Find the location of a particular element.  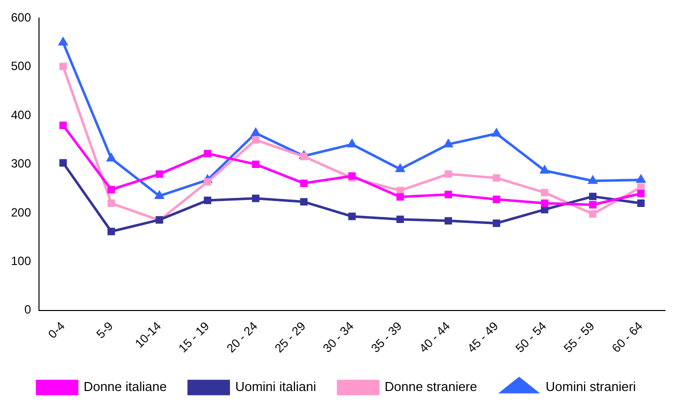

x-tick-label: 45 - 49 is located at coordinates (483, 337).